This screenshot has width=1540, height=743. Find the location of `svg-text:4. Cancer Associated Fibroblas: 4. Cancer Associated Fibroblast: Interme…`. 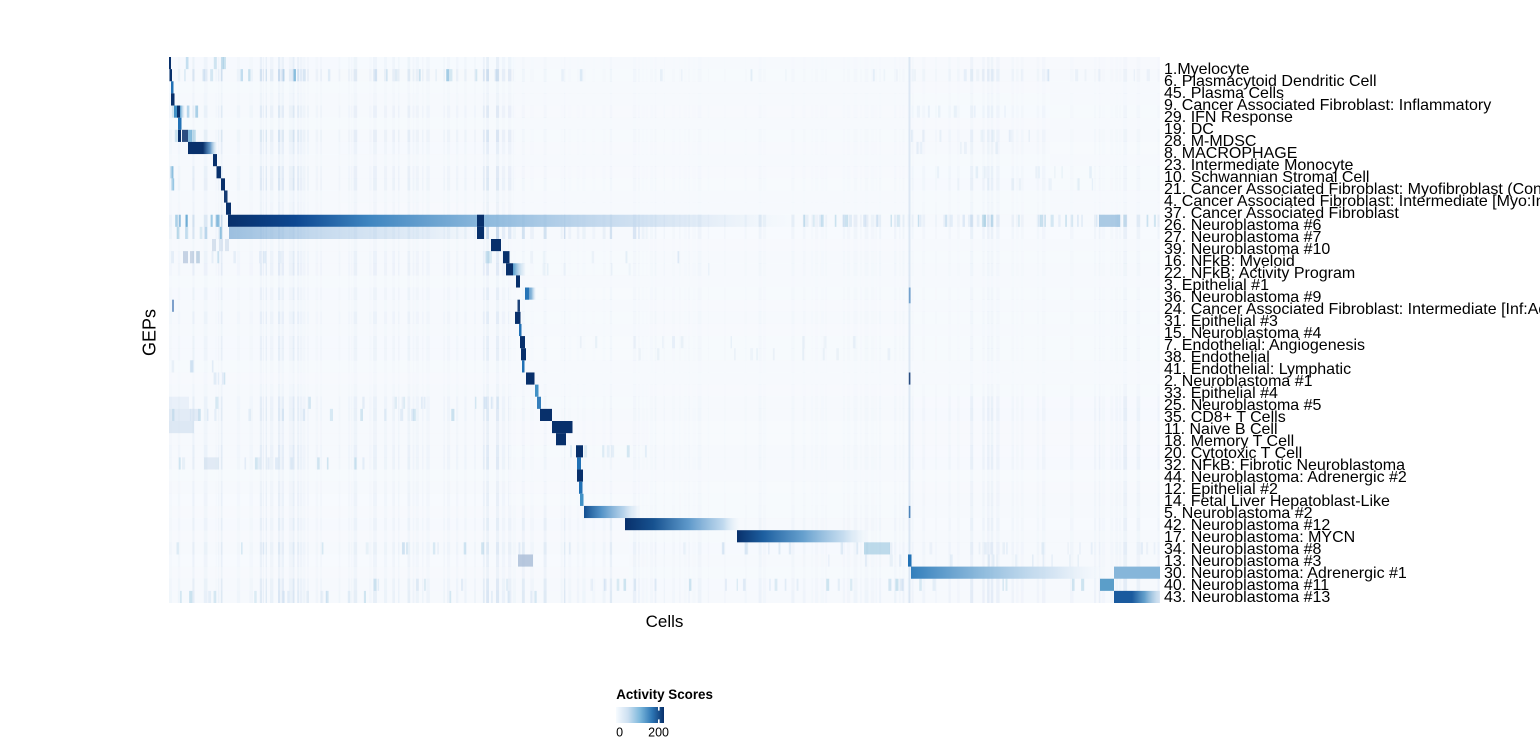

svg-text:4. Cancer Associated Fibroblas: 4. Cancer Associated Fibroblast: Interme… is located at coordinates (1352, 201).